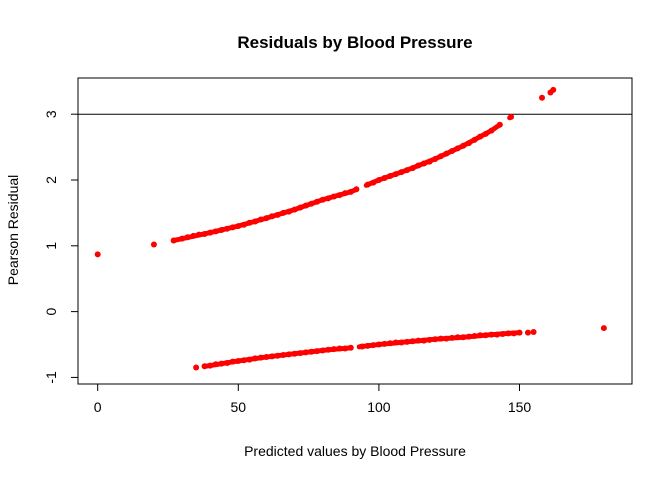  What do you see at coordinates (51, 312) in the screenshot?
I see `y-tick-label: 0` at bounding box center [51, 312].